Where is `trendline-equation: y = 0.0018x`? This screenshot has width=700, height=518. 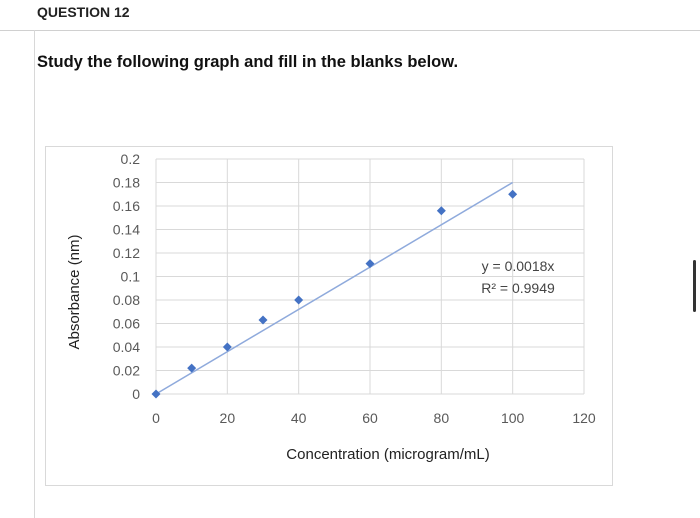 trendline-equation: y = 0.0018x is located at coordinates (518, 266).